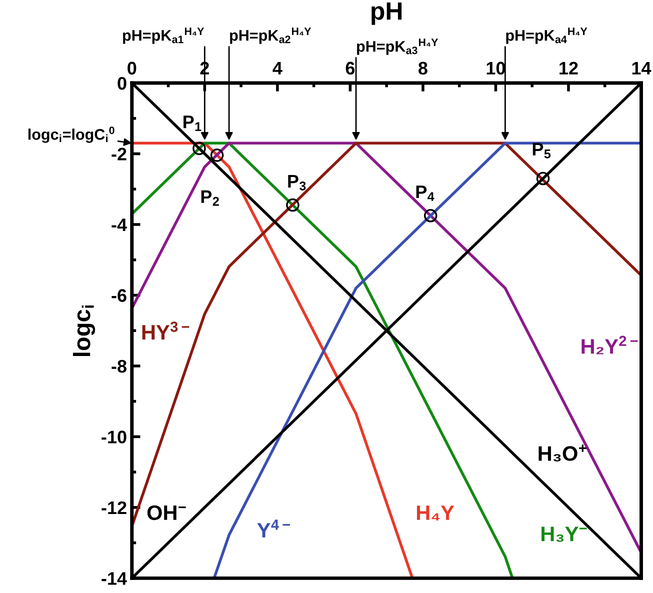  What do you see at coordinates (273, 529) in the screenshot?
I see `annotation: Y$^{4−}$` at bounding box center [273, 529].